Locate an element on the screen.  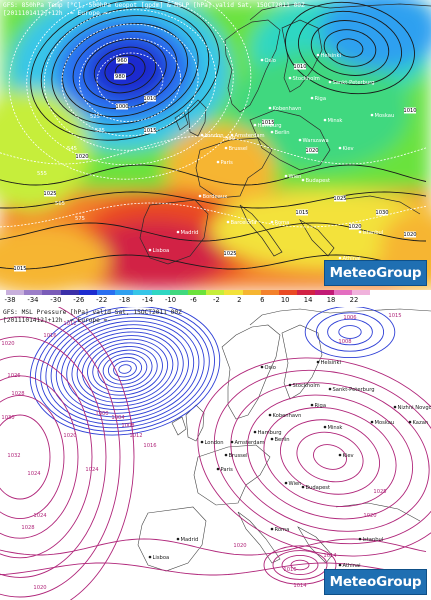
contour-value-label: 1030 is located at coordinates (7, 418).